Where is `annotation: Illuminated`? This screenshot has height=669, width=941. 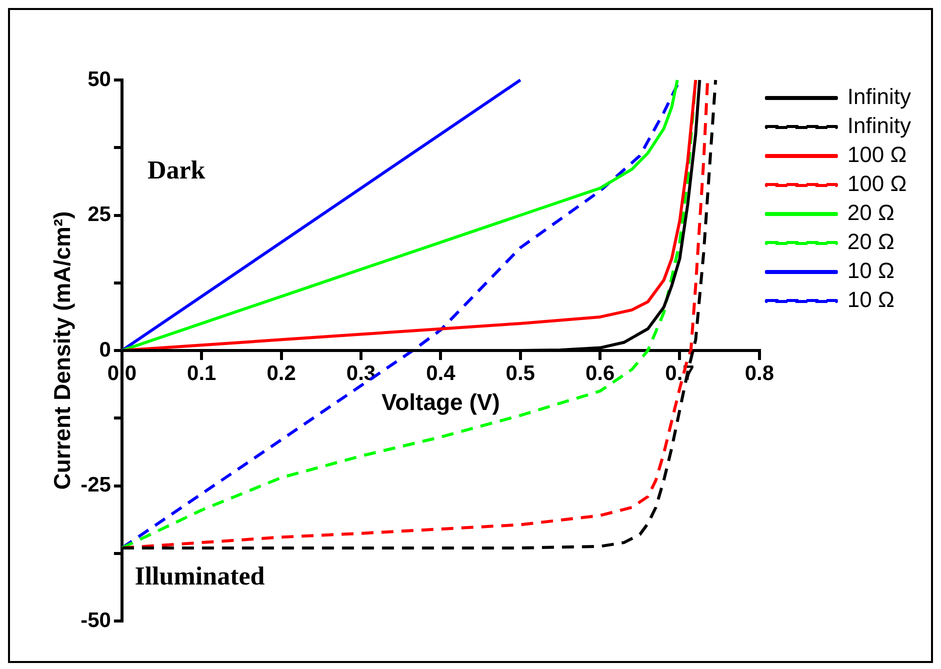 annotation: Illuminated is located at coordinates (200, 575).